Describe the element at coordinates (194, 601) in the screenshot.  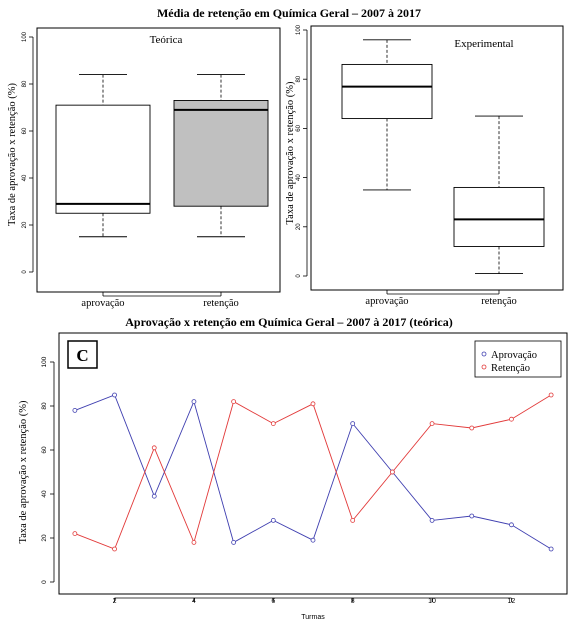
I see `x-tick-label: 4` at that location.